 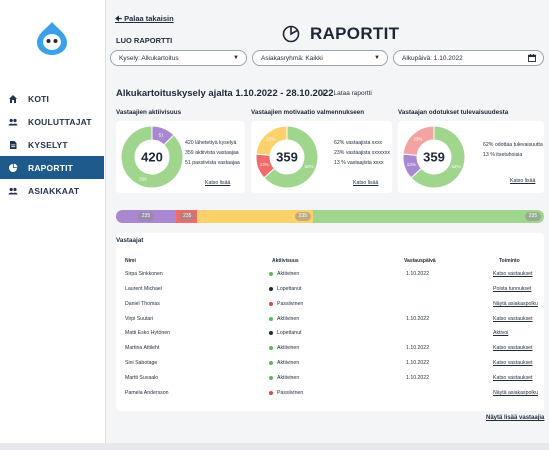 I want to click on sidebar-item-label: KYSELYT, so click(x=48, y=144).